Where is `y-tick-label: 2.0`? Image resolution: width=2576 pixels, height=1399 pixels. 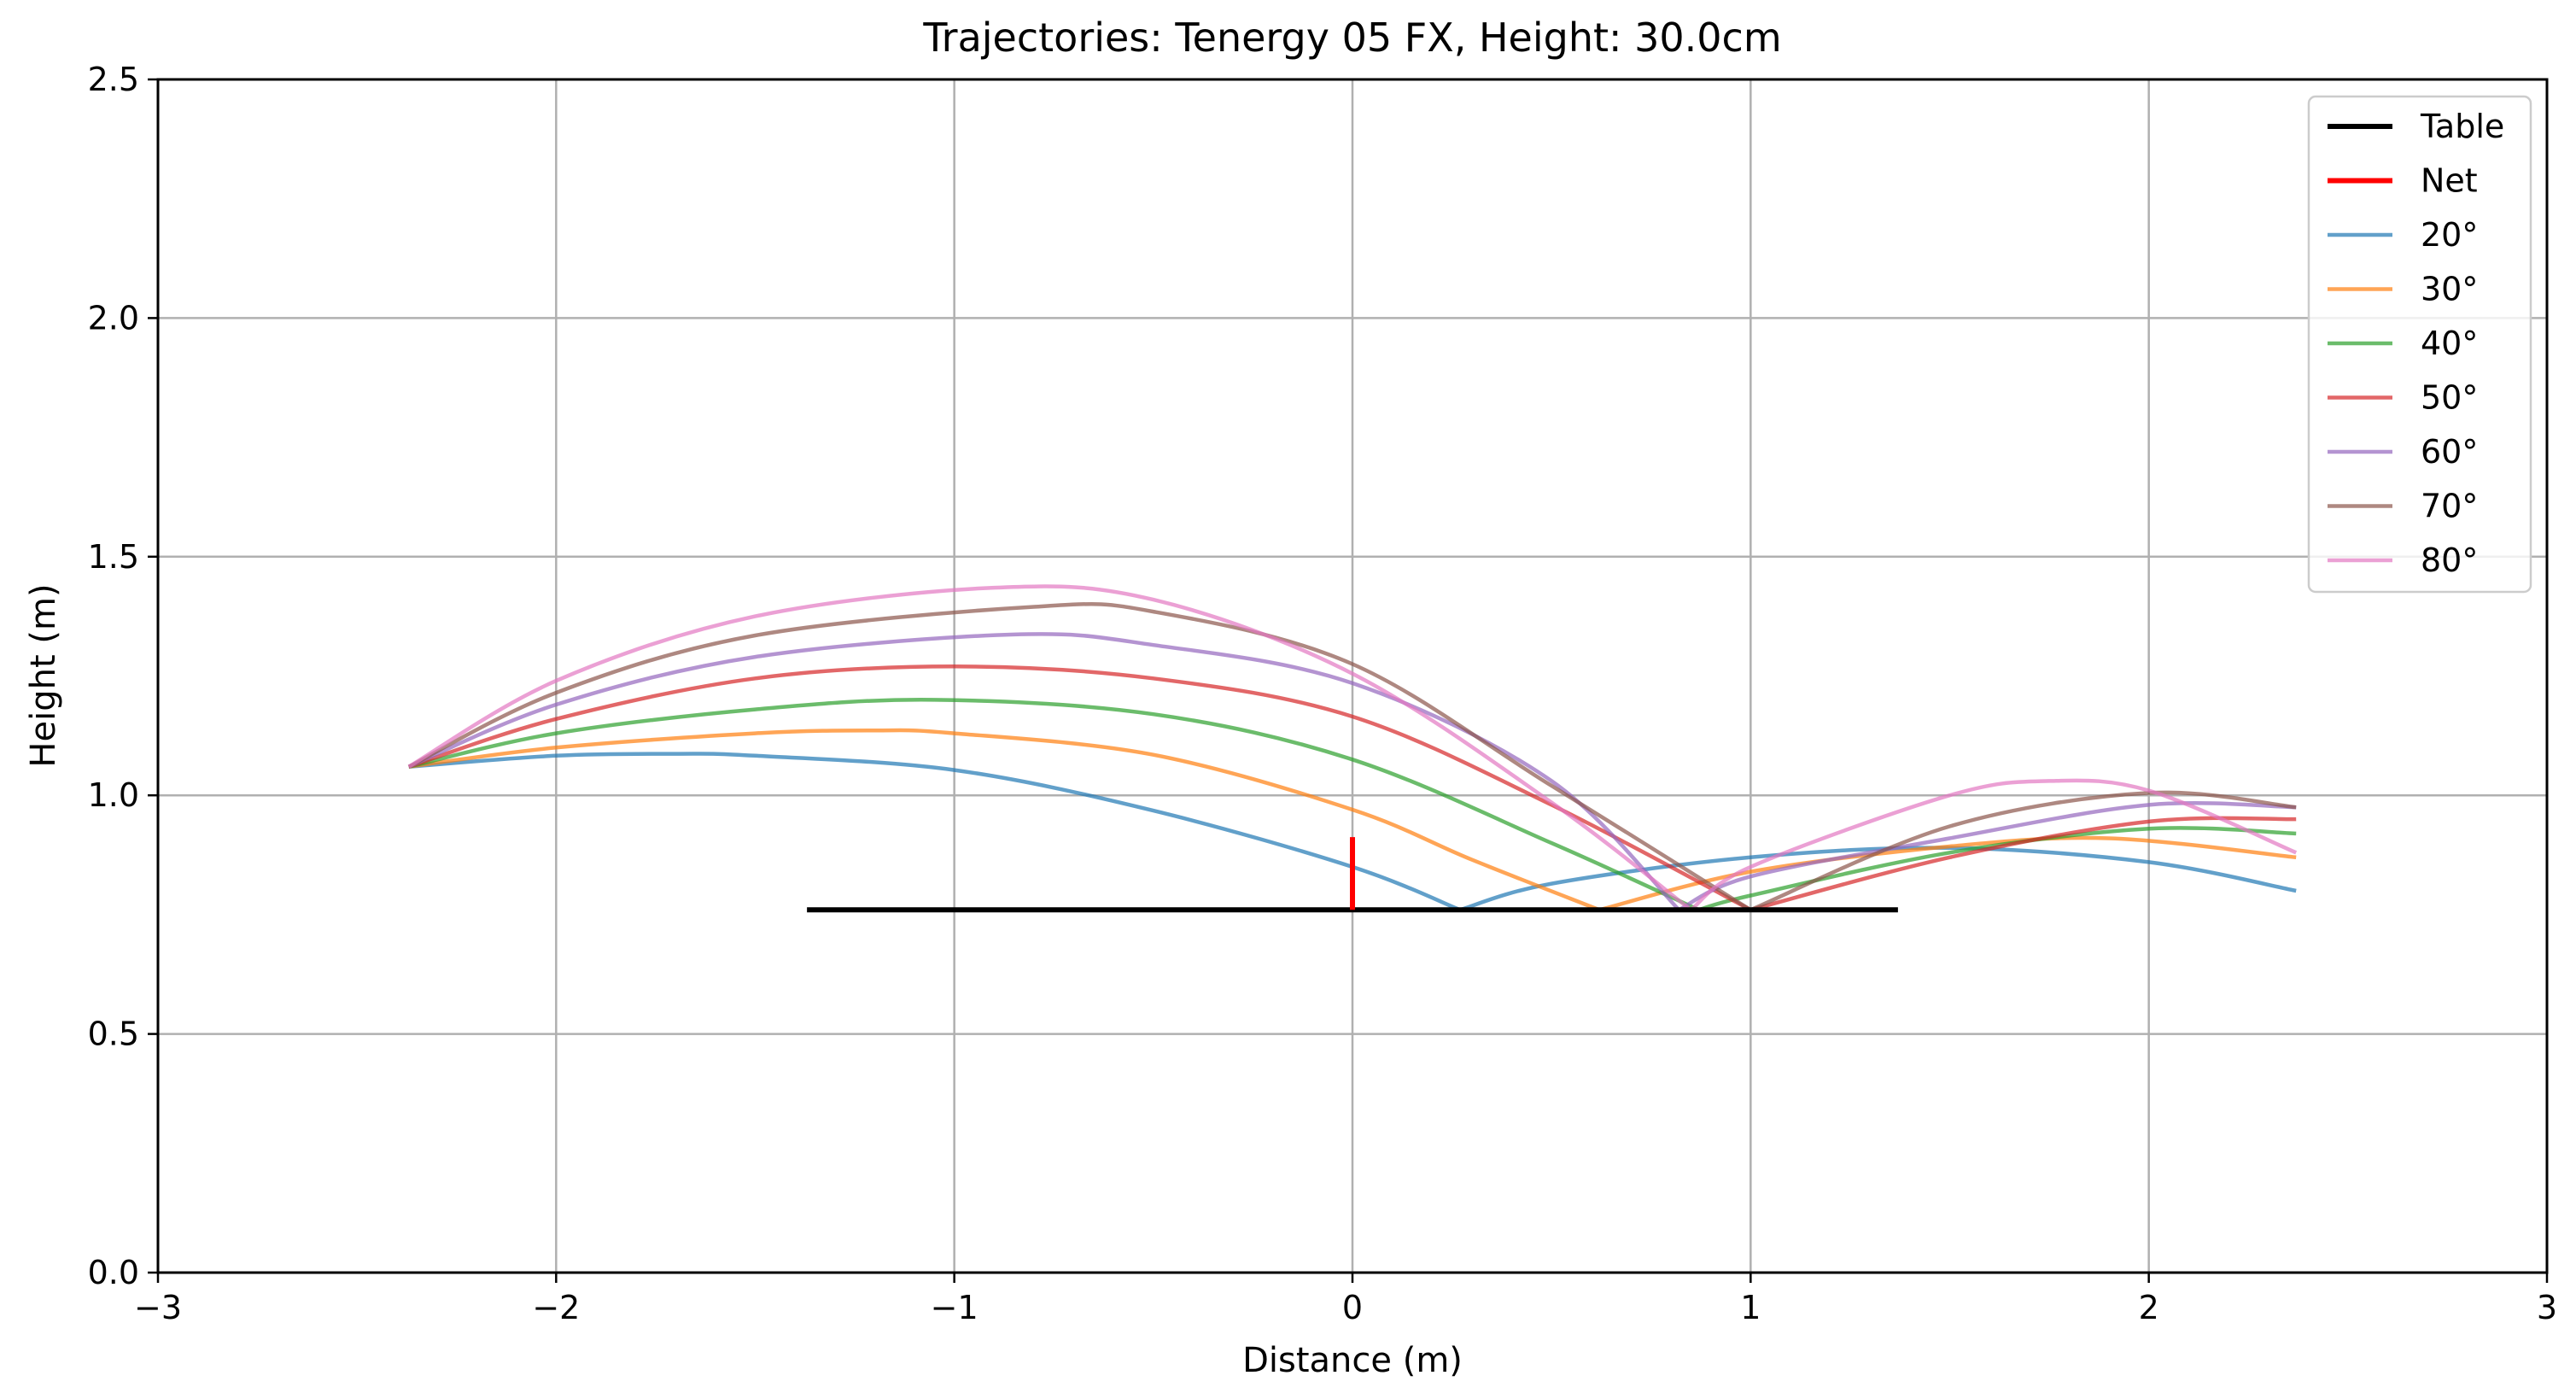
y-tick-label: 2.0 is located at coordinates (113, 318).